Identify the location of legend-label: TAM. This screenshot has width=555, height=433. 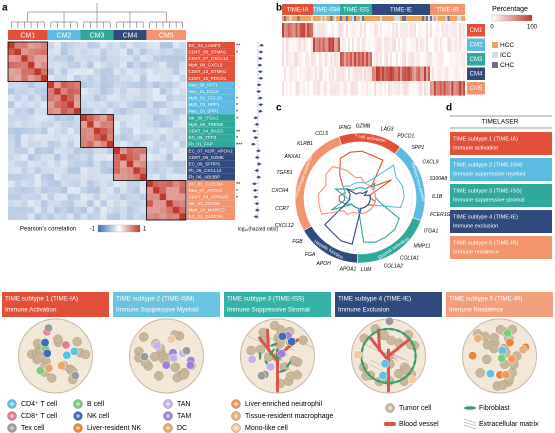
(184, 416).